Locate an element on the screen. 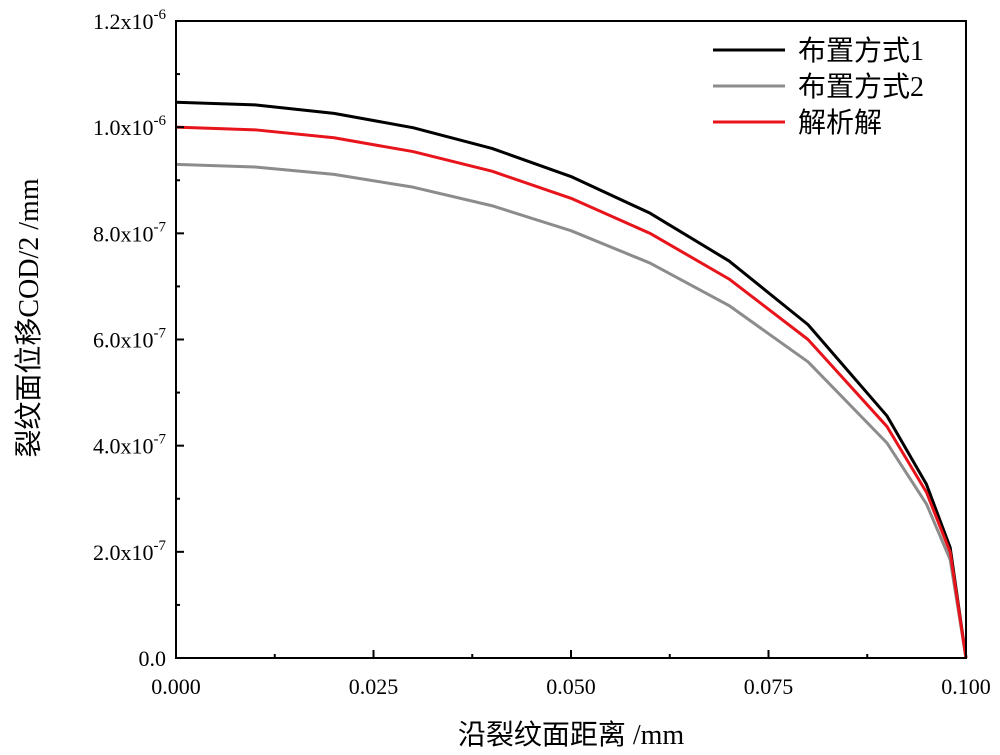  y-tick-label: 2.0x10⁻⁷ is located at coordinates (129, 551).